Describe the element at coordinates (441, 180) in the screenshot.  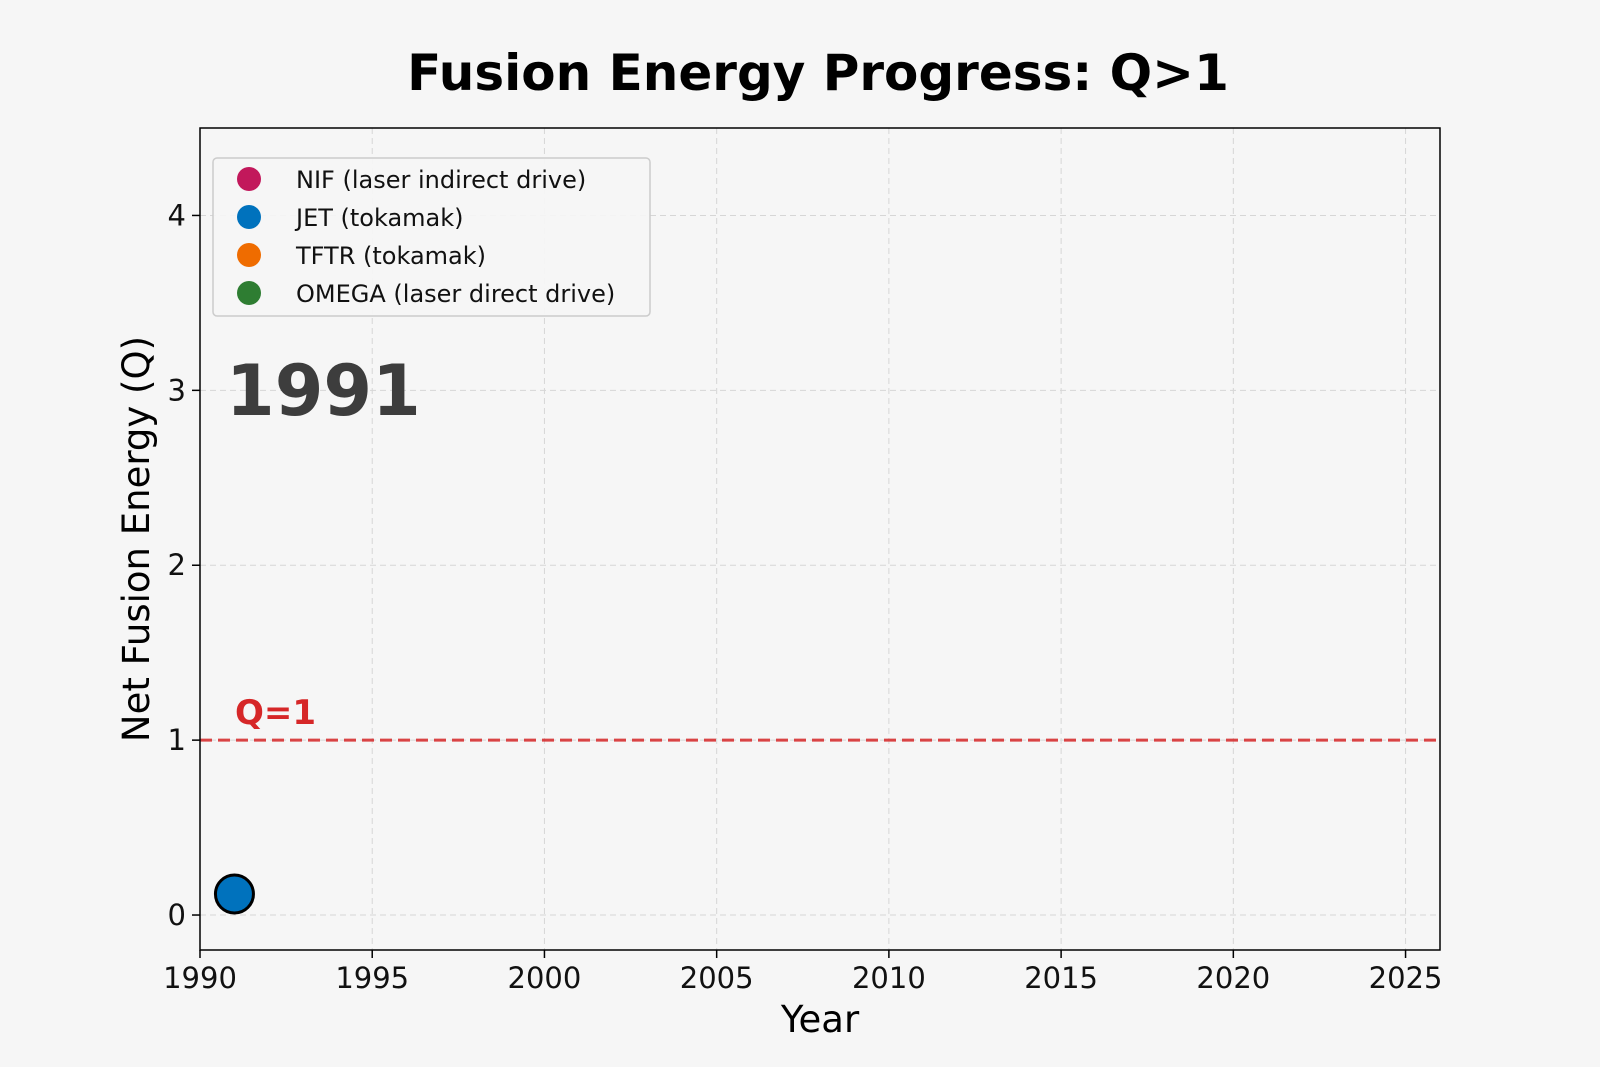
I see `legend-label: NIF (laser indirect drive)` at that location.